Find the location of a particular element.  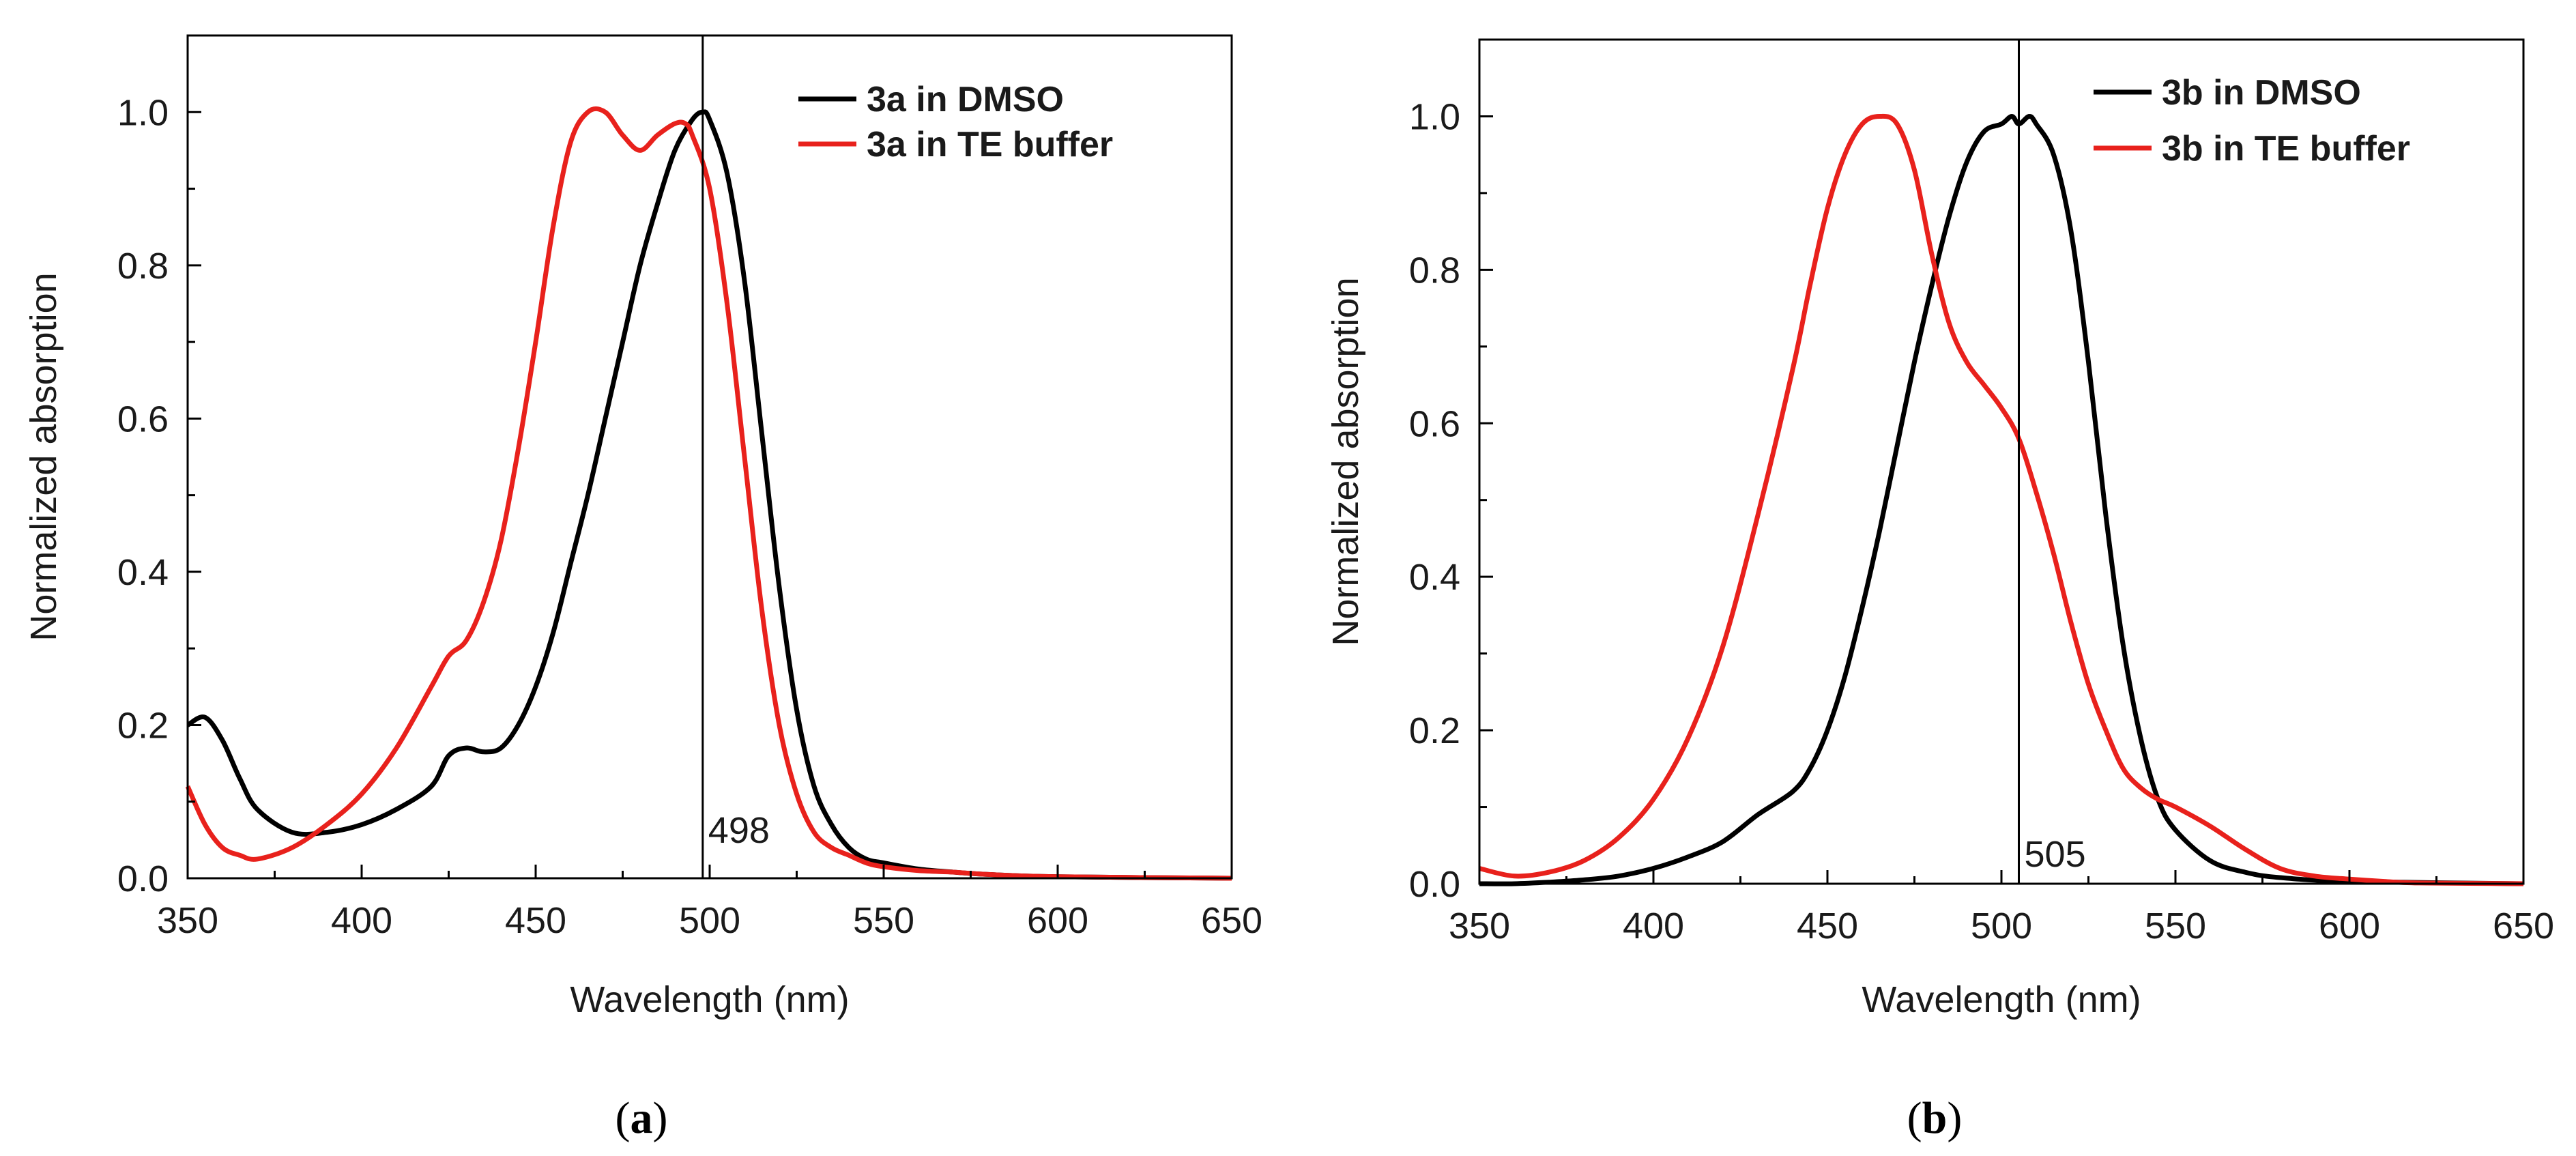

peak-marker-label: 498 is located at coordinates (739, 830).